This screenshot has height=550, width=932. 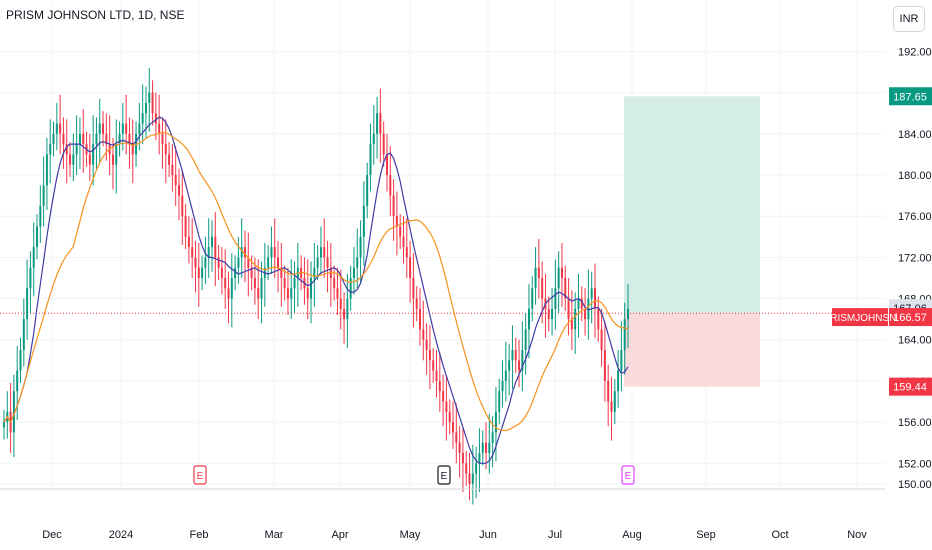 What do you see at coordinates (910, 96) in the screenshot?
I see `target-price-tag-bg` at bounding box center [910, 96].